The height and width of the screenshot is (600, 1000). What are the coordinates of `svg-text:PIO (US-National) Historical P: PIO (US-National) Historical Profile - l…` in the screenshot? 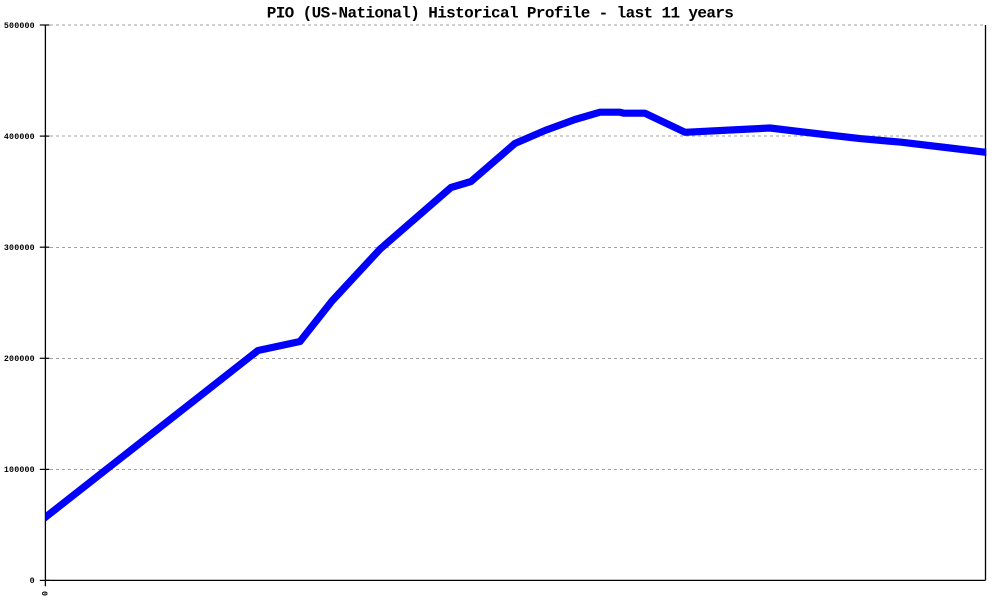 It's located at (500, 14).